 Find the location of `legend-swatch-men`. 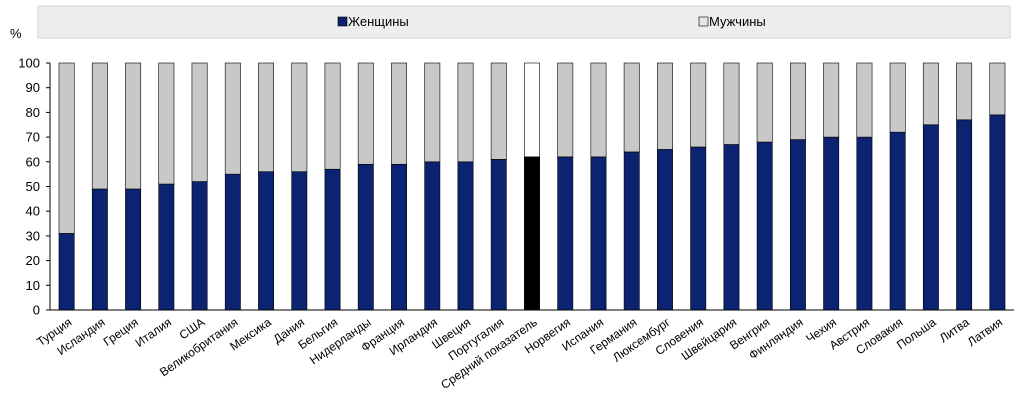

legend-swatch-men is located at coordinates (703, 21).